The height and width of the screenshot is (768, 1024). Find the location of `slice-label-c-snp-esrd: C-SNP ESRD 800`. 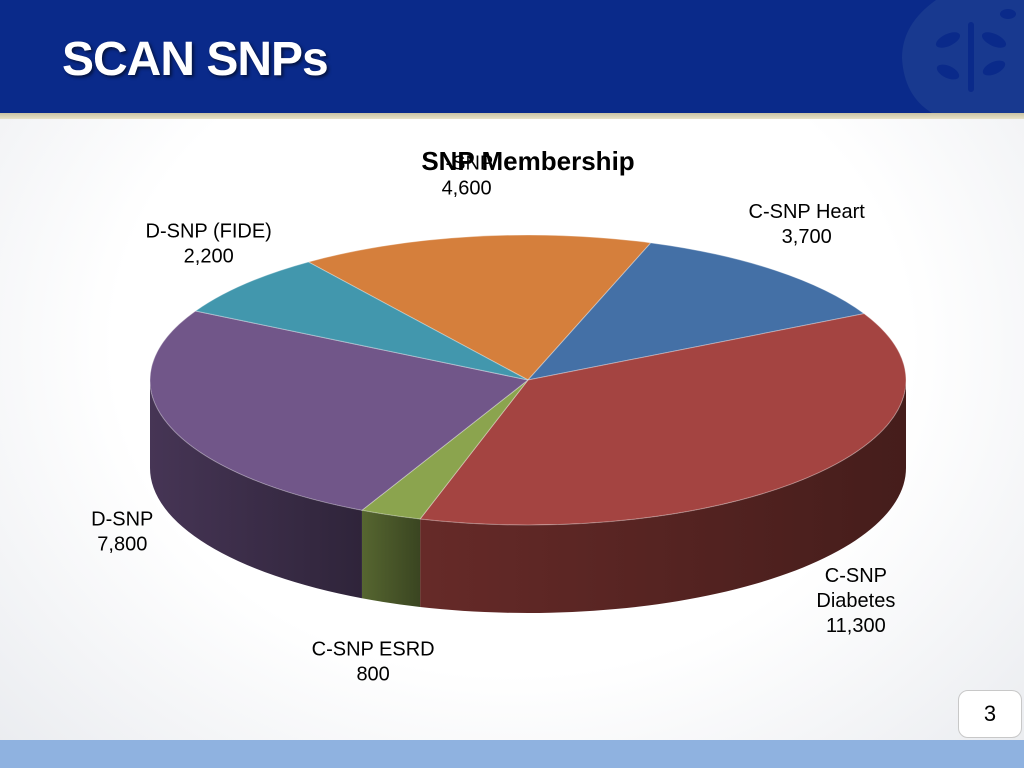

slice-label-c-snp-esrd: C-SNP ESRD 800 is located at coordinates (373, 661).